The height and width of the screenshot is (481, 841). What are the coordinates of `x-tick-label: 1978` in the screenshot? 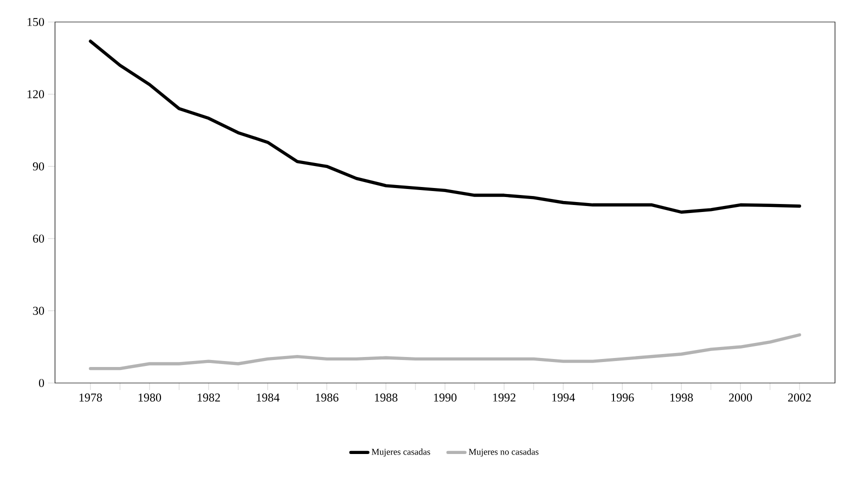 It's located at (91, 398).